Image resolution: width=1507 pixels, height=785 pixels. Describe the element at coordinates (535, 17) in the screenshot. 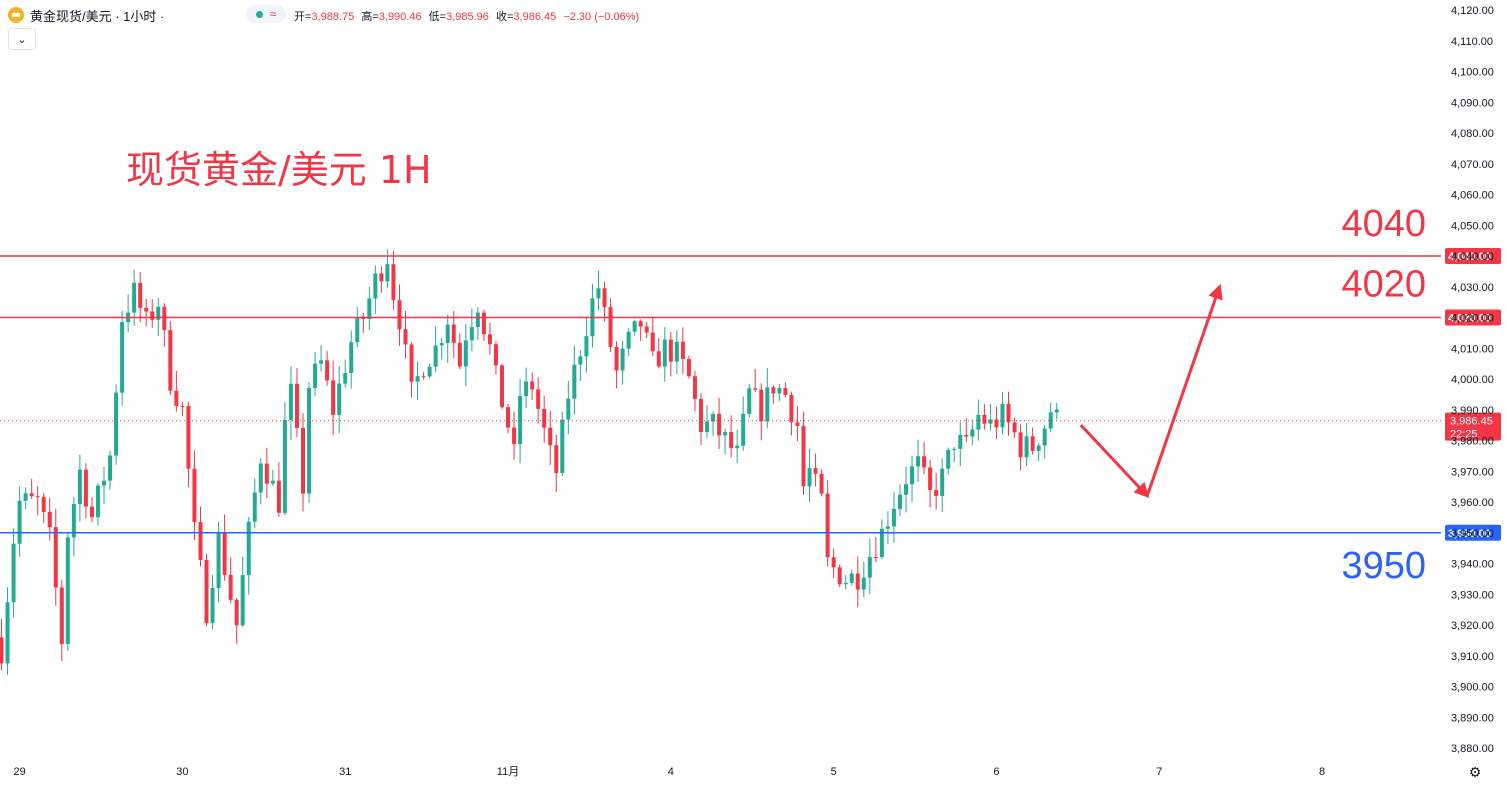

I see `close-value: 3,986.45` at that location.